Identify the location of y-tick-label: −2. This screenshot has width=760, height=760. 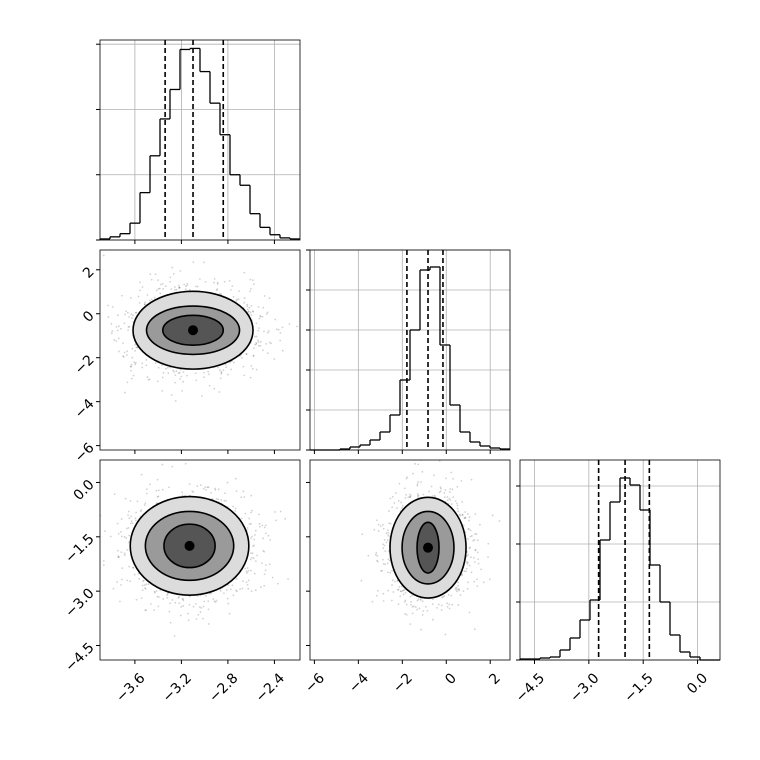
(85, 365).